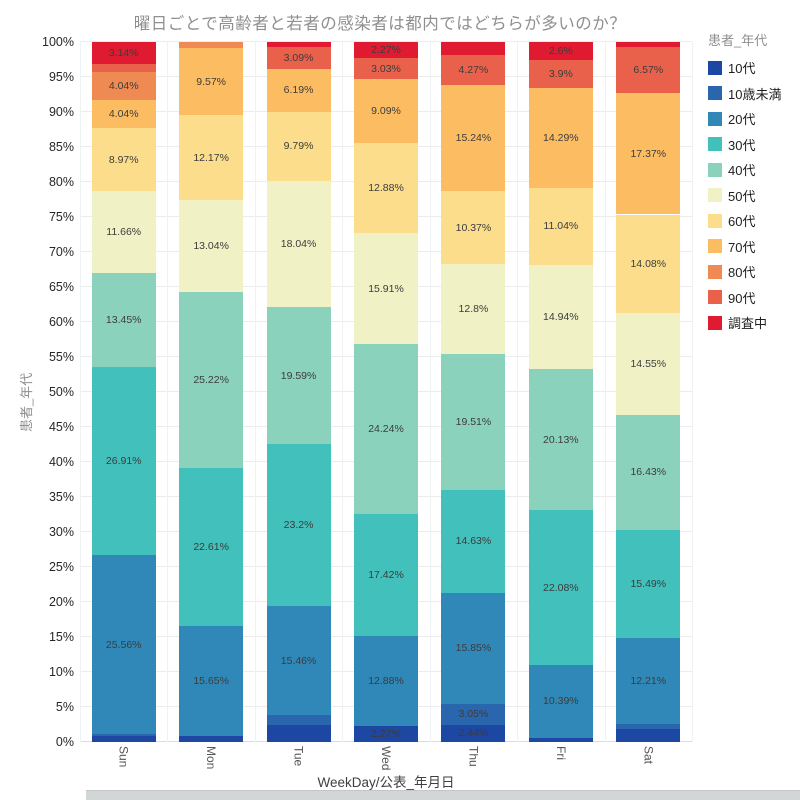 This screenshot has height=800, width=800. Describe the element at coordinates (298, 90) in the screenshot. I see `bar-segment: 6.19%` at that location.